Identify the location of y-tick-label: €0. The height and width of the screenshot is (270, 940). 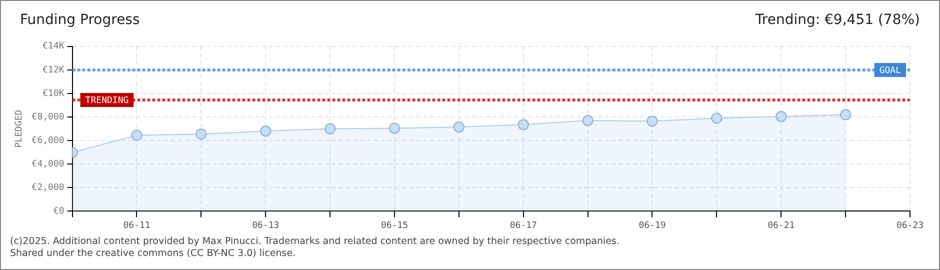
(58, 211).